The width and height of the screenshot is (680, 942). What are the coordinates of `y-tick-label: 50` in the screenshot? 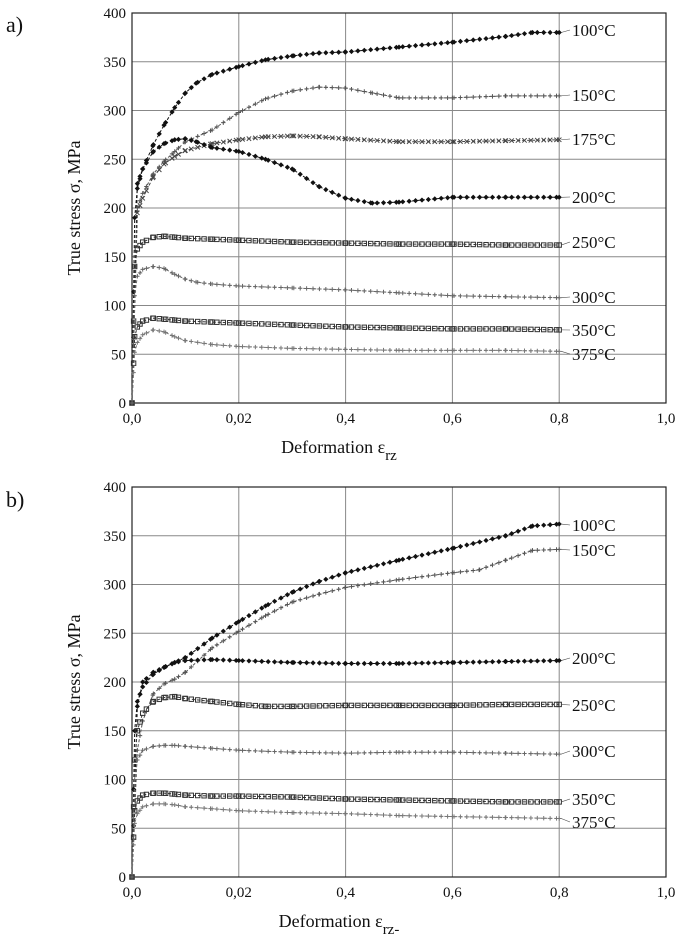 It's located at (118, 355).